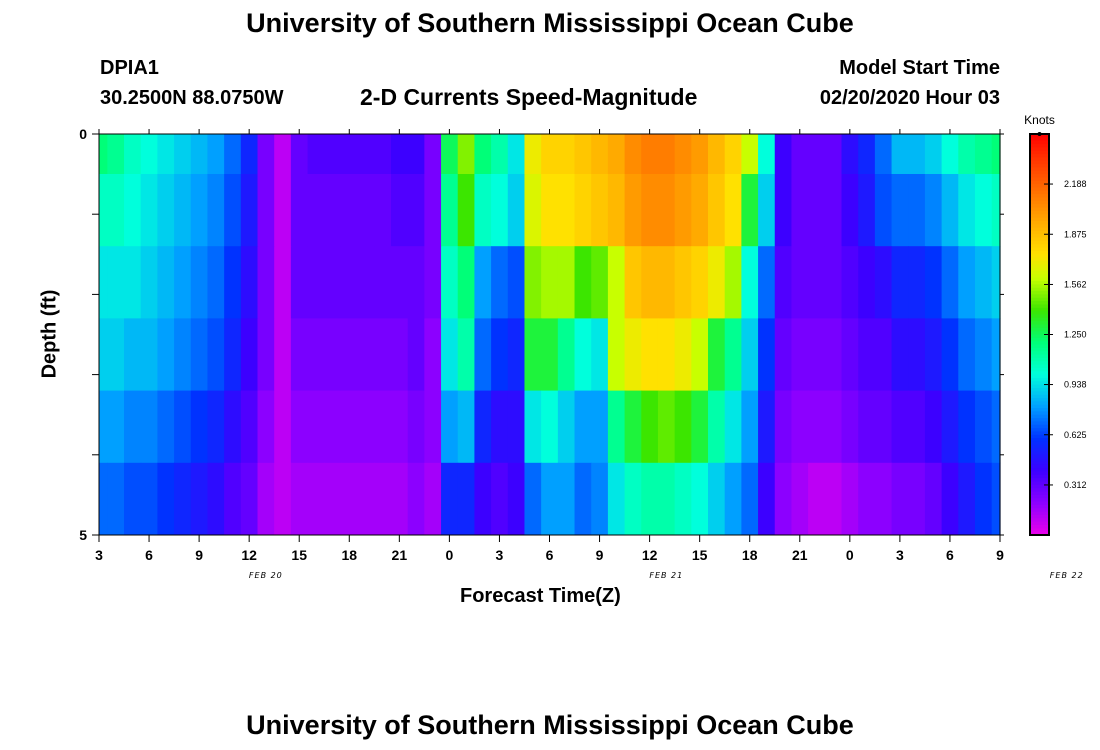 Image resolution: width=1100 pixels, height=750 pixels. Describe the element at coordinates (1075, 435) in the screenshot. I see `colorbar-tick-label: 0.625` at that location.